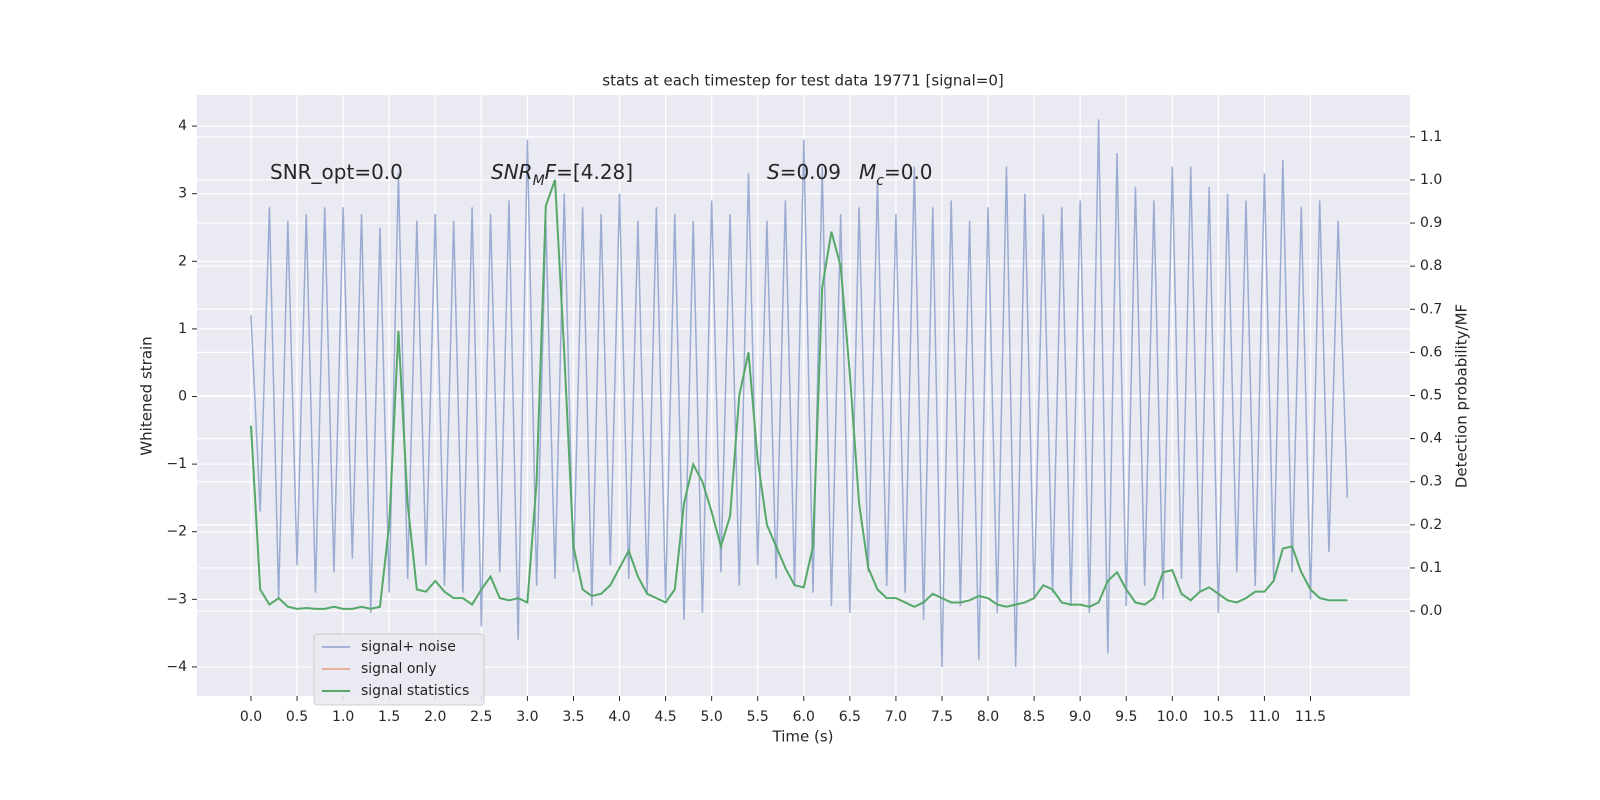 This screenshot has width=1600, height=800. I want to click on x-tick-label: 8.5, so click(1034, 717).